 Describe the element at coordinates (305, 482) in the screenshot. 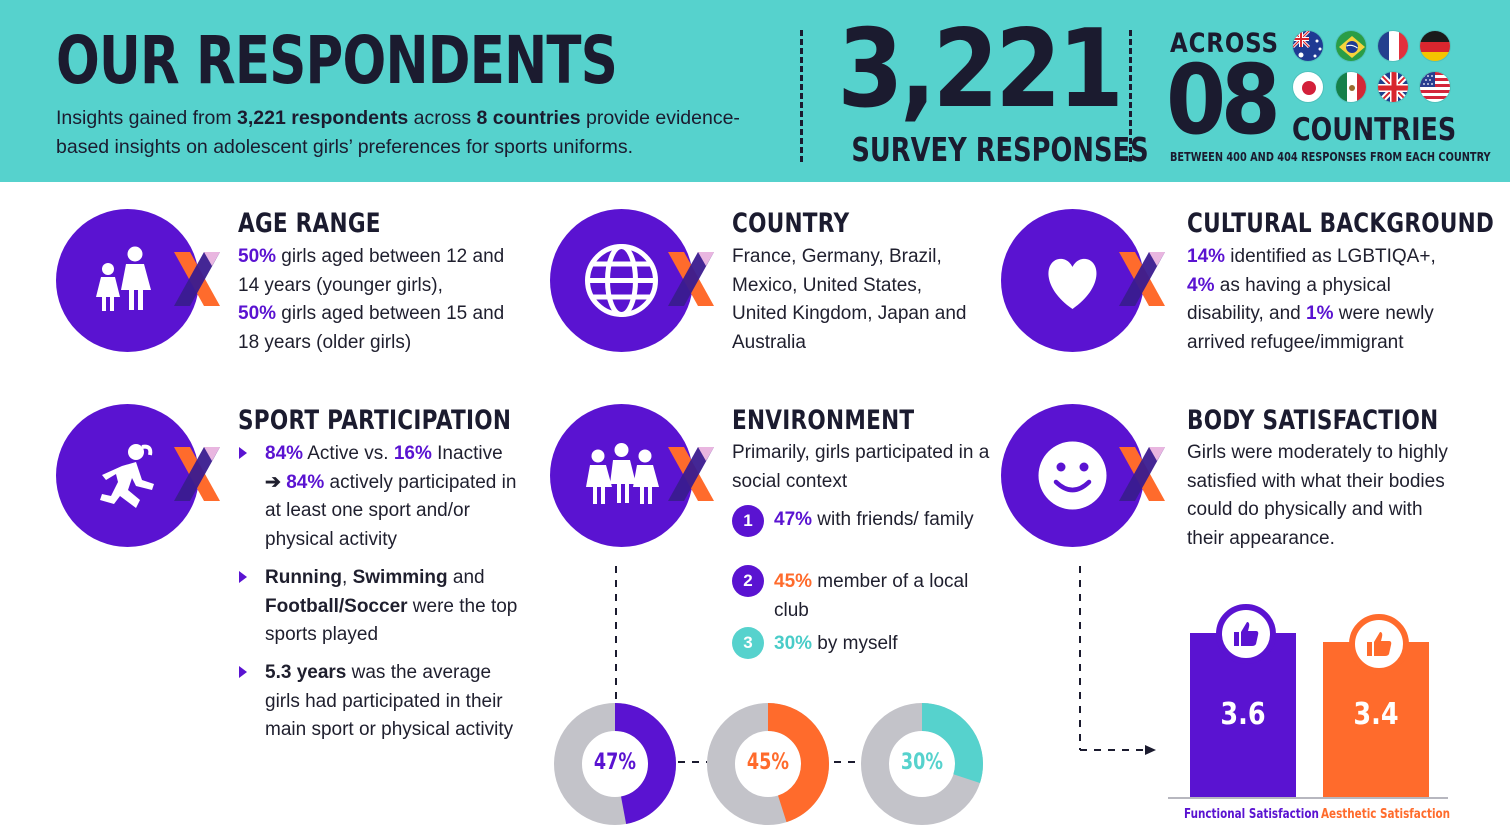

I see `sport-pct-participated: 84%` at that location.